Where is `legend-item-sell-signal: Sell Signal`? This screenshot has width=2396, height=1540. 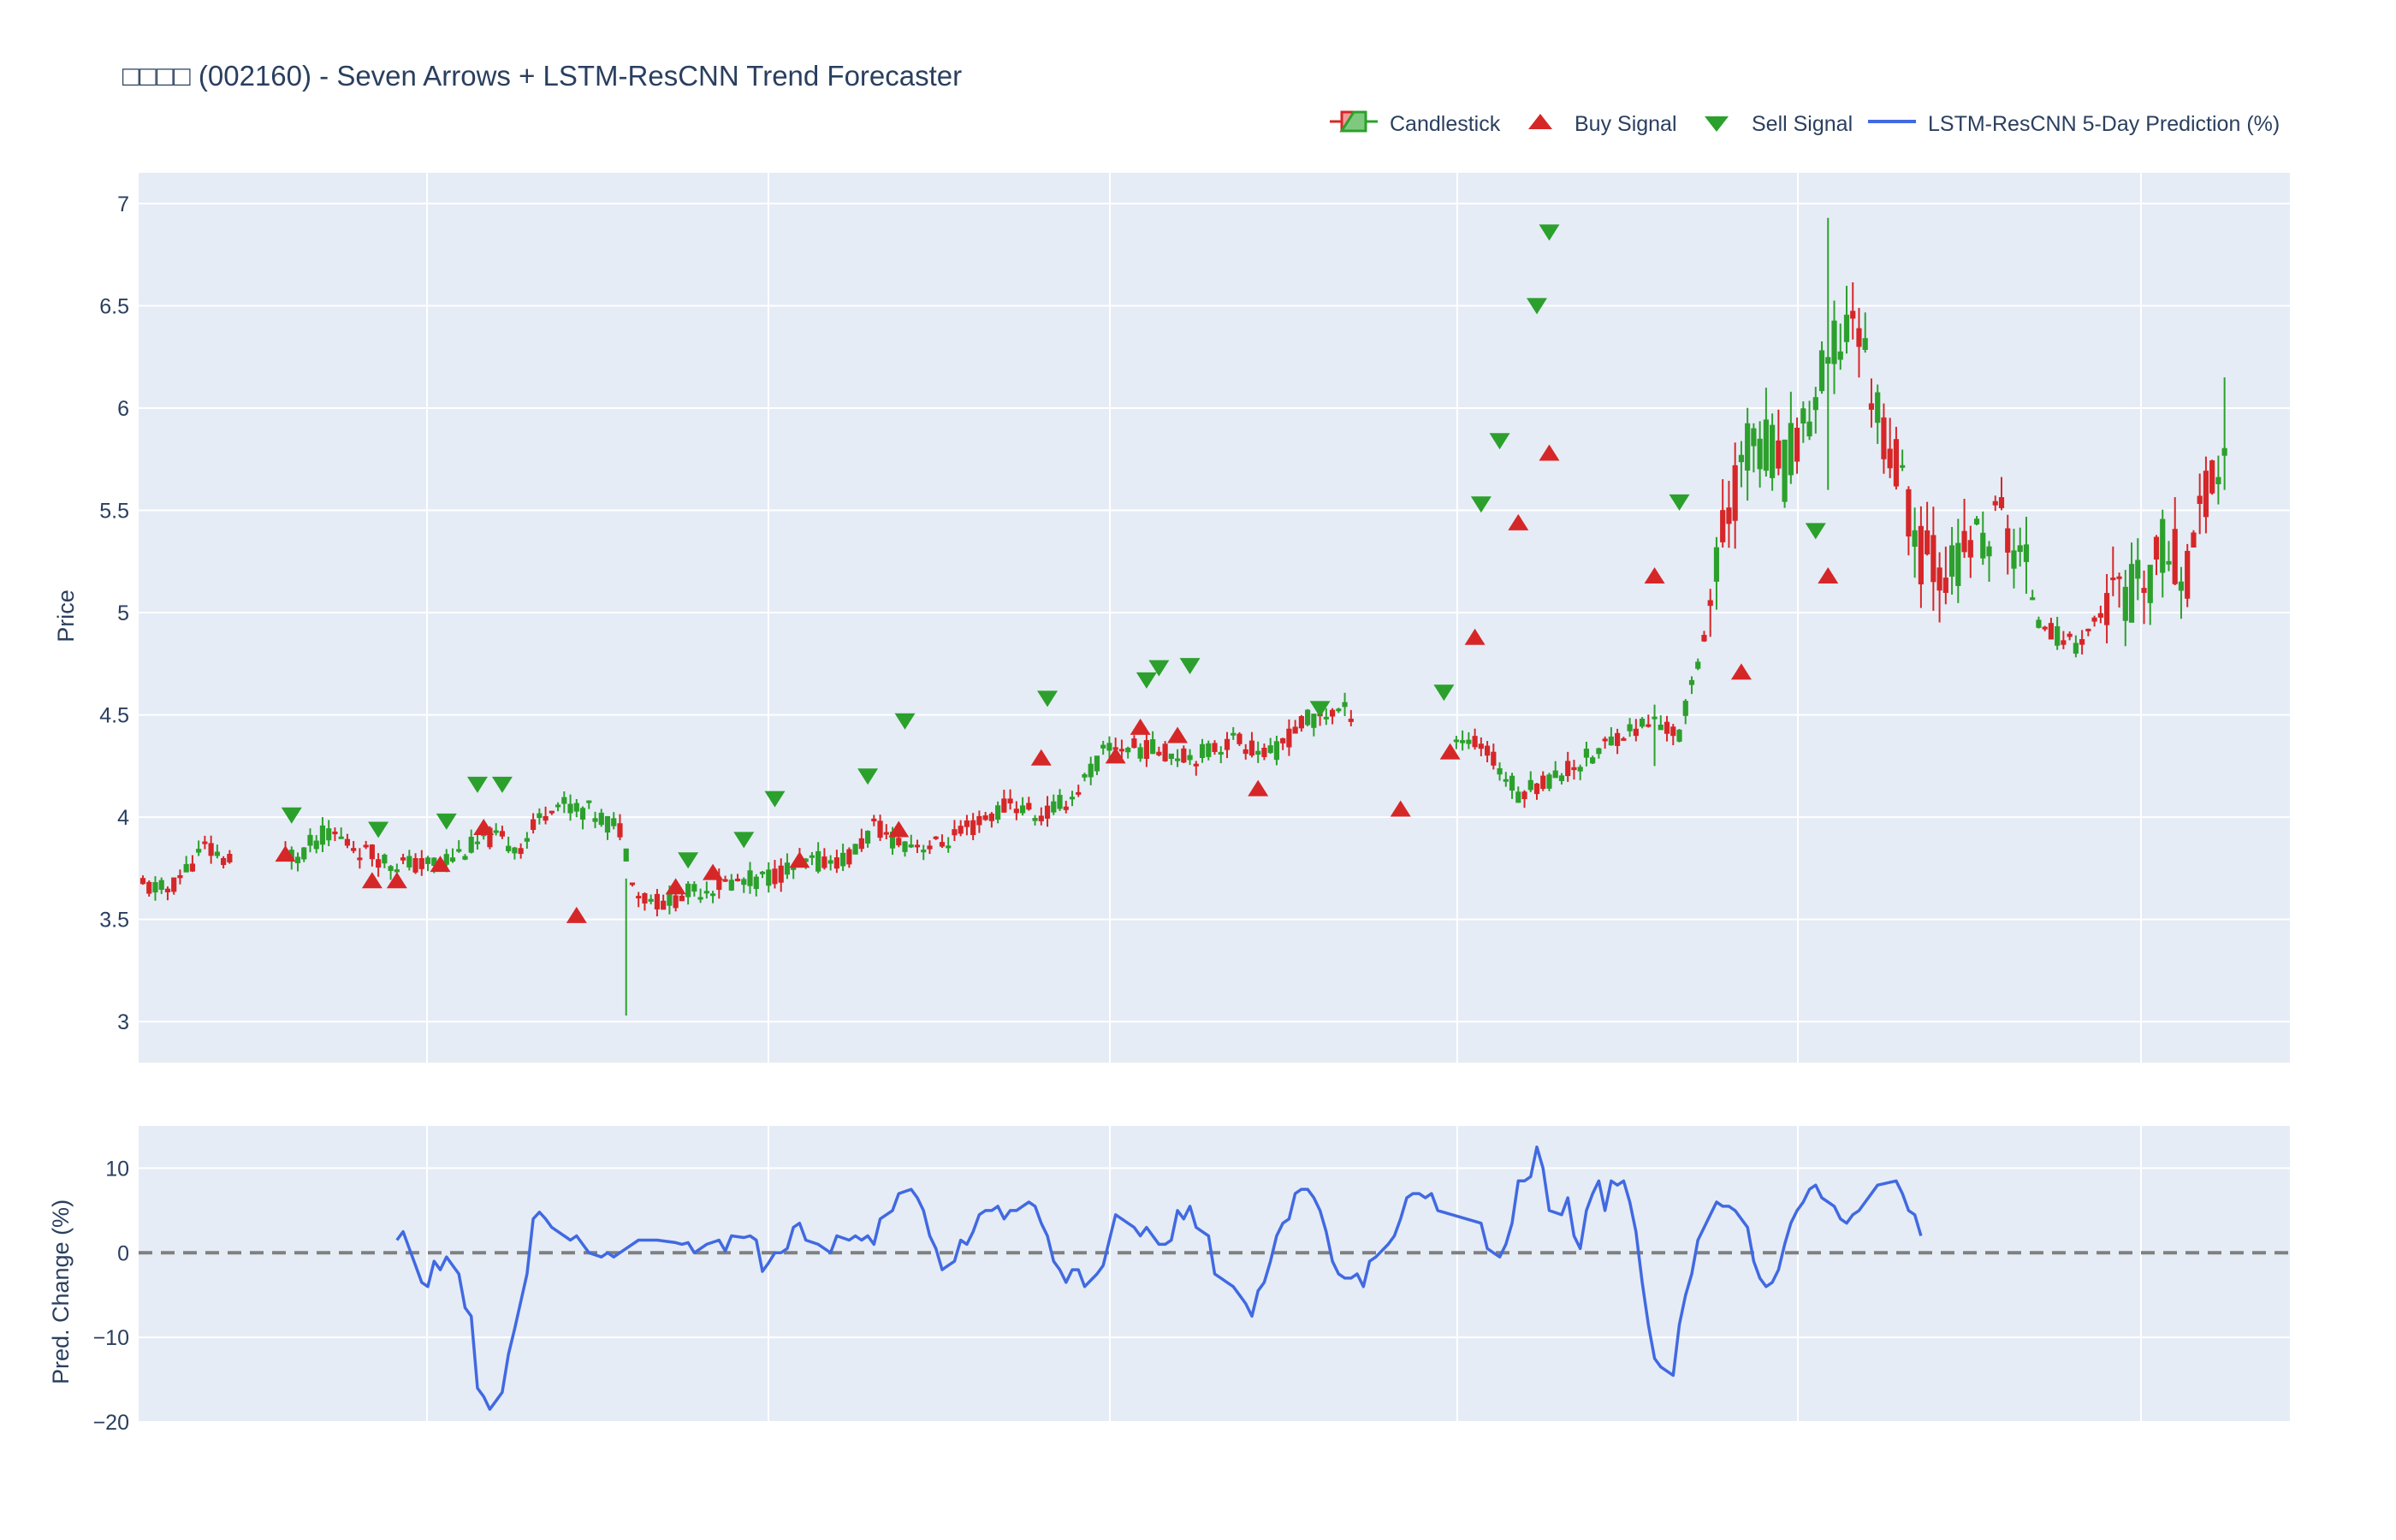 legend-item-sell-signal: Sell Signal is located at coordinates (1779, 124).